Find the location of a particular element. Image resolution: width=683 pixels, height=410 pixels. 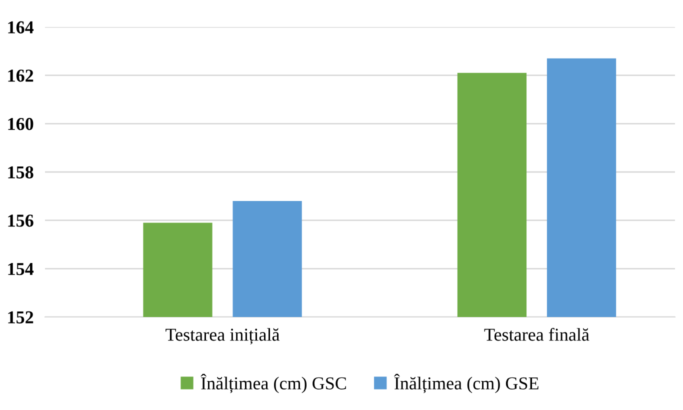

legend-label: Înălțimea (cm) GSE is located at coordinates (466, 384).